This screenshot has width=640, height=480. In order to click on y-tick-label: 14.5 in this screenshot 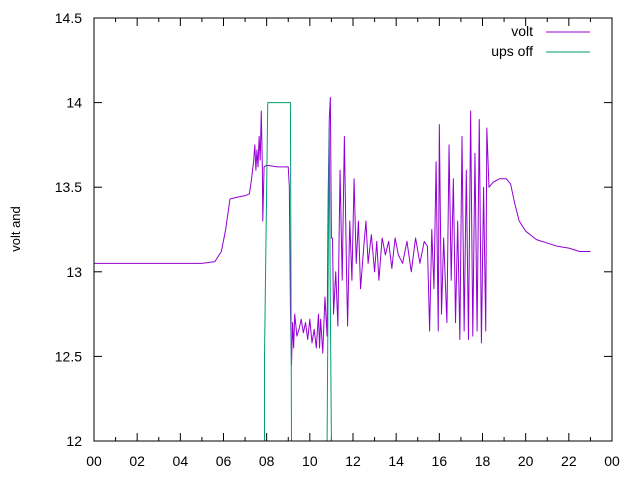, I will do `click(68, 18)`.